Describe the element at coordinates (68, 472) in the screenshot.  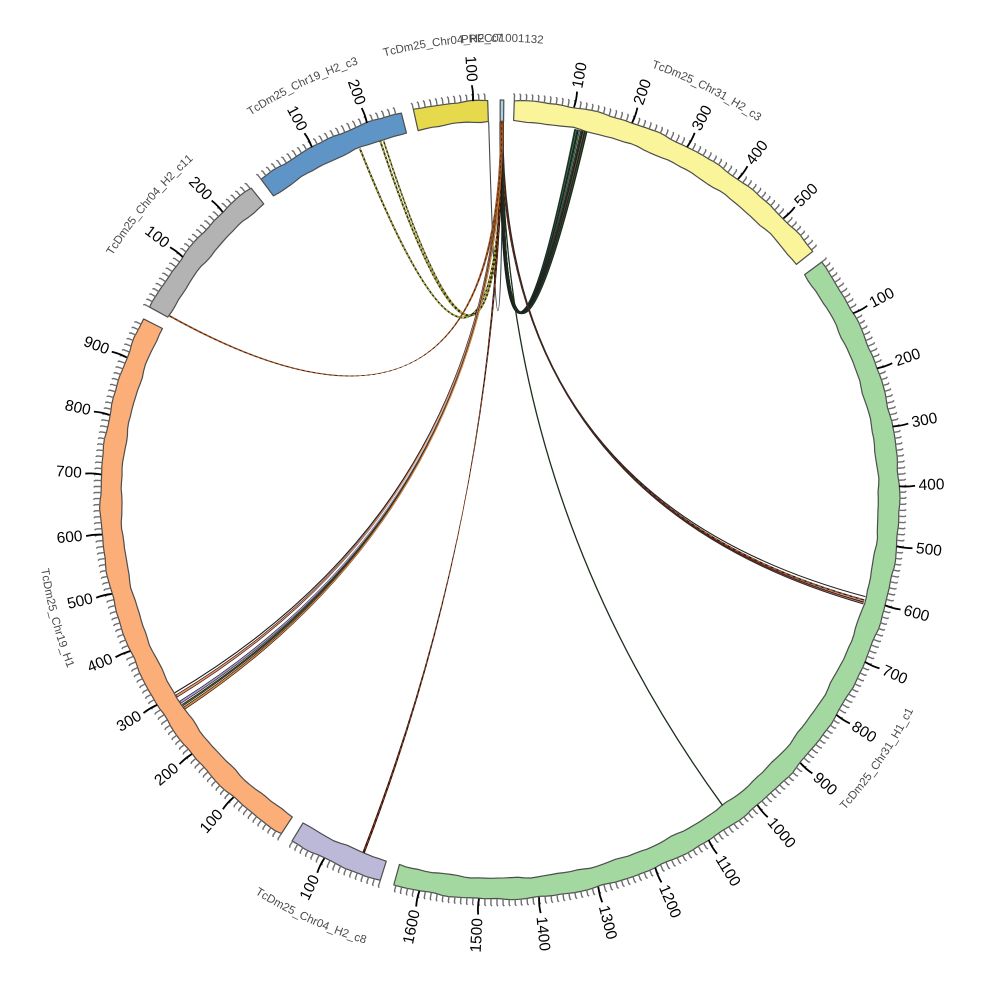
I see `svg-text: 700` at that location.